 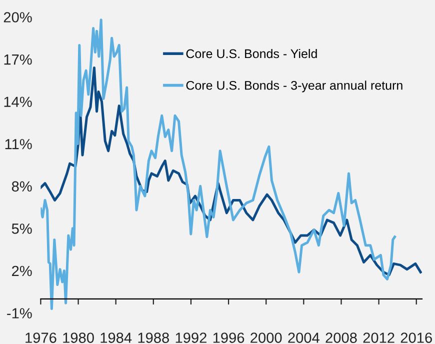 What do you see at coordinates (153, 337) in the screenshot?
I see `x-tick-label: 1988` at bounding box center [153, 337].